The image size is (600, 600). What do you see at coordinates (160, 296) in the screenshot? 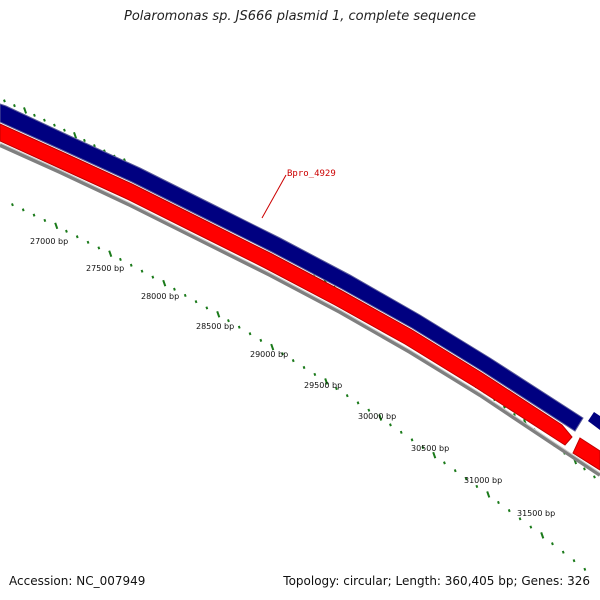
I see `bp-label: 28000 bp` at bounding box center [160, 296].